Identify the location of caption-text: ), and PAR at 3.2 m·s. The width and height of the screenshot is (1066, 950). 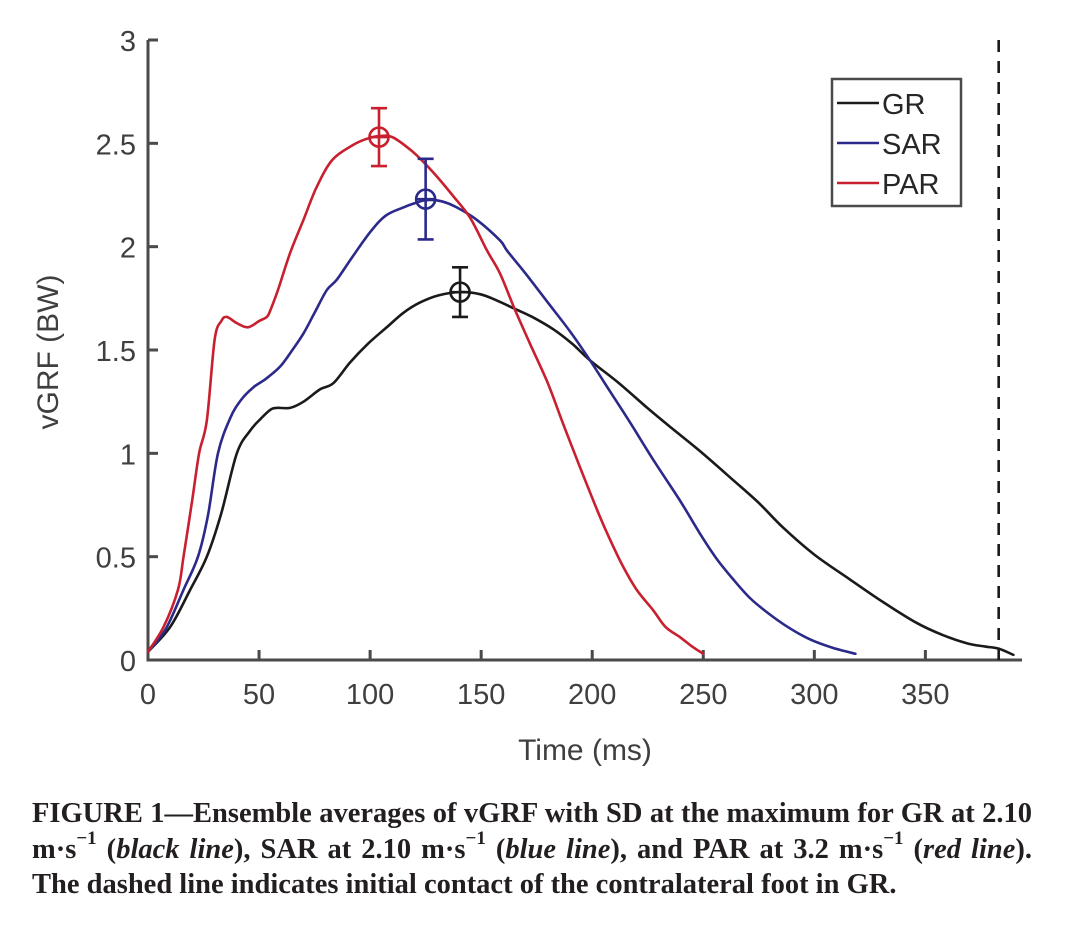
(747, 849).